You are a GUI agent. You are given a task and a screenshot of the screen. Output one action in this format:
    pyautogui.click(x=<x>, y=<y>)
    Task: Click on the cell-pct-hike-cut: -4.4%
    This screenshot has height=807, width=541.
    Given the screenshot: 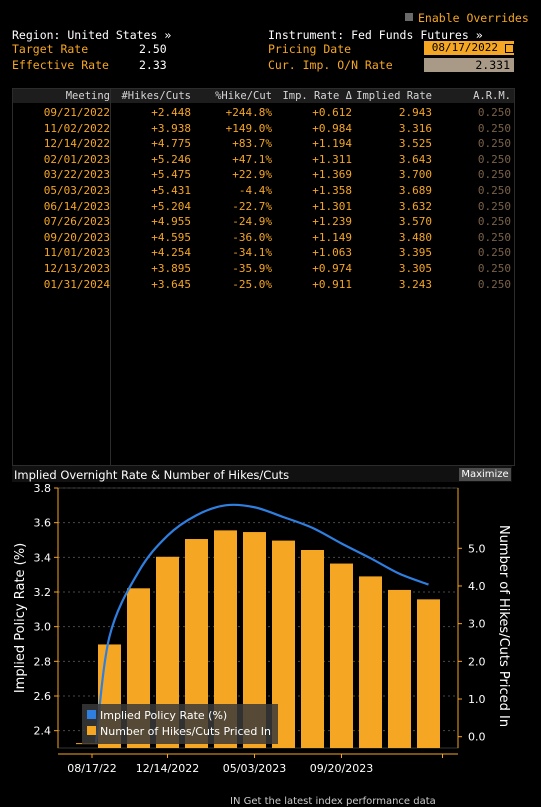 What is the action you would take?
    pyautogui.click(x=255, y=190)
    